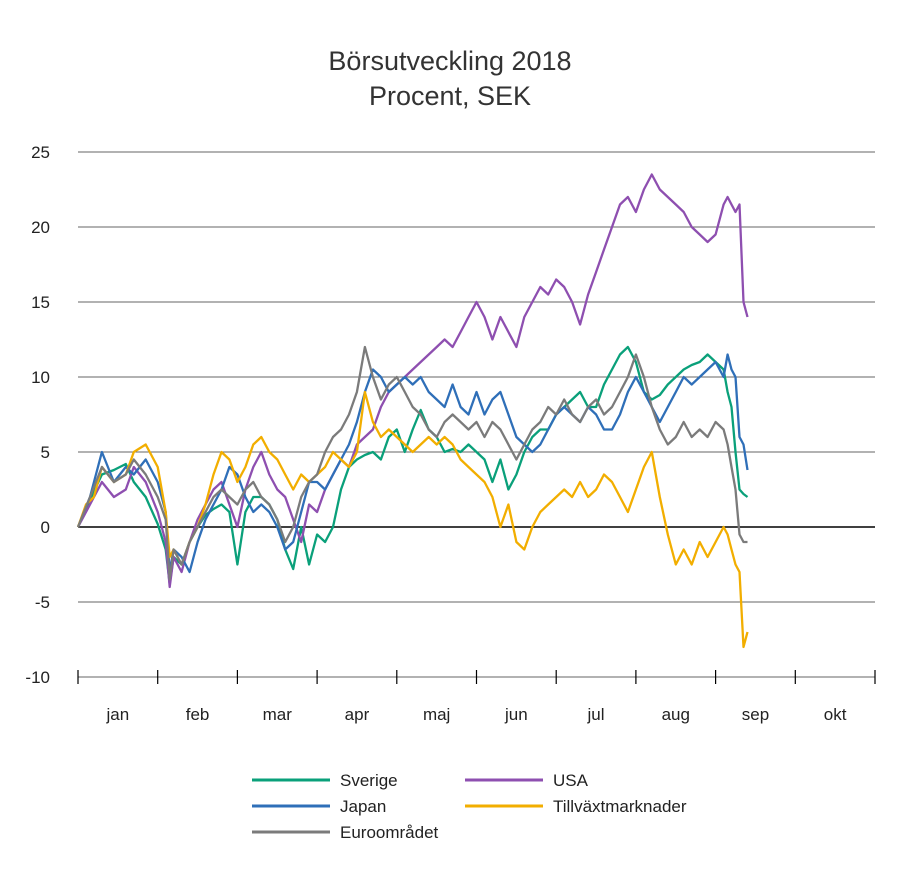 This screenshot has width=900, height=886. What do you see at coordinates (37, 677) in the screenshot?
I see `y-tick-label: -10` at bounding box center [37, 677].